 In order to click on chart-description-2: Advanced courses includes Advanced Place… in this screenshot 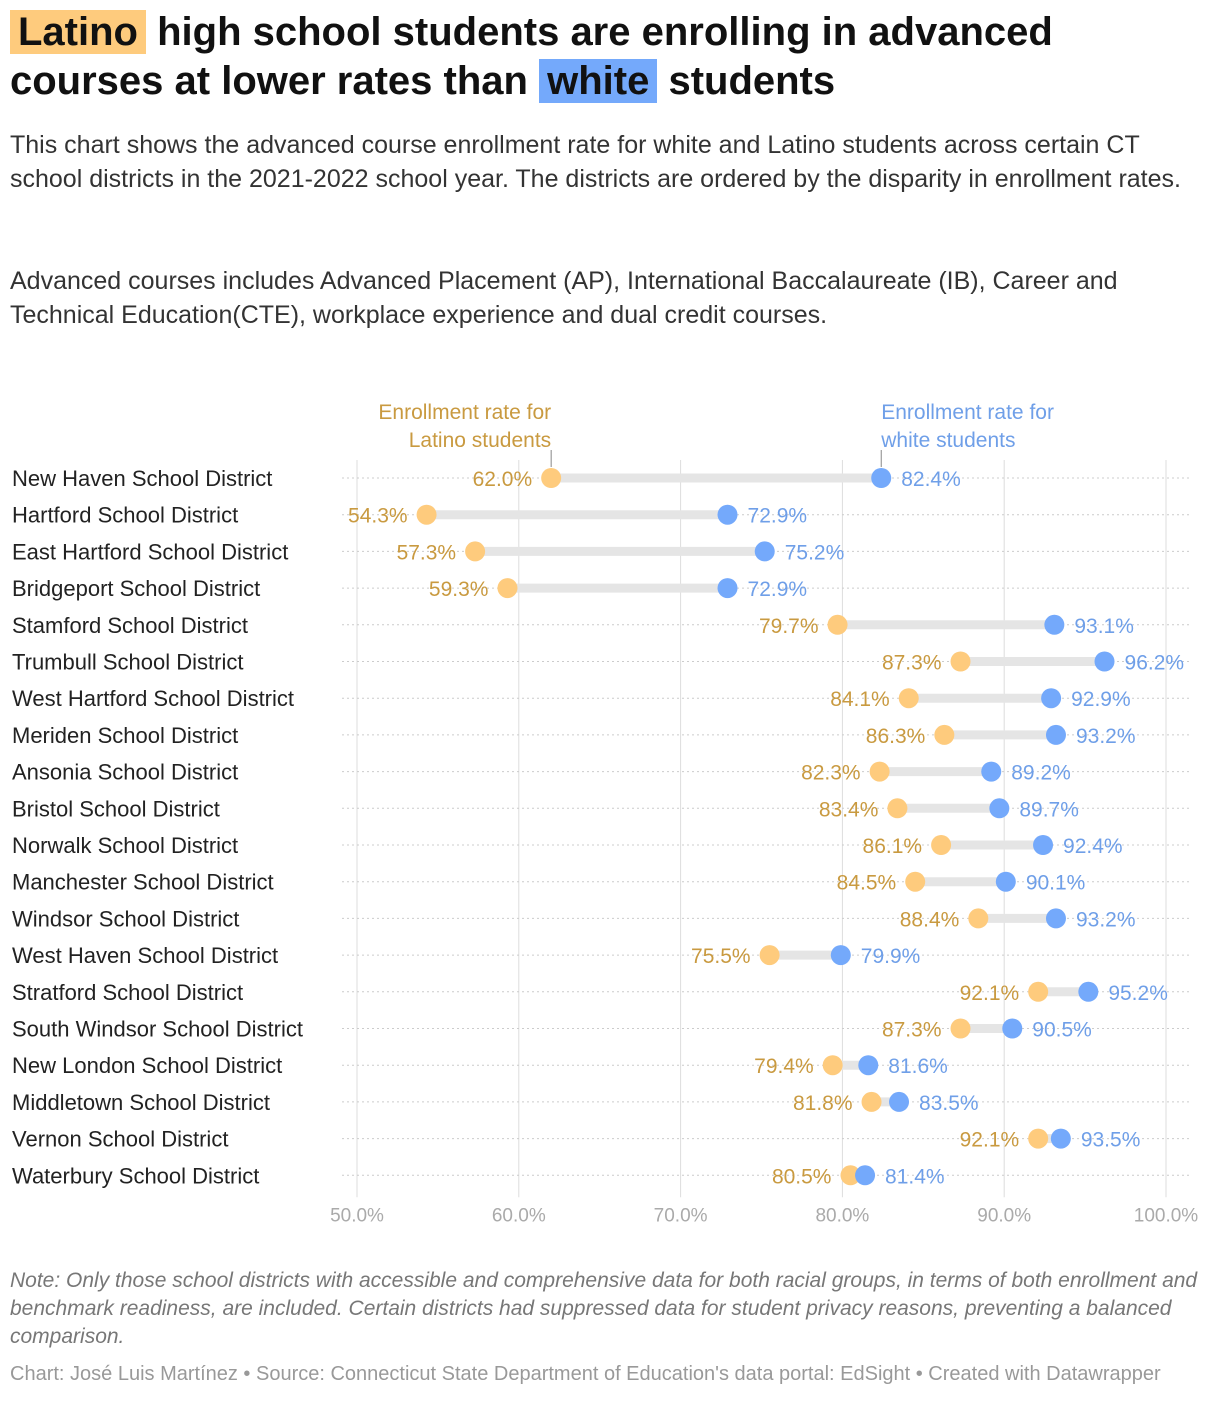, I will do `click(564, 298)`.